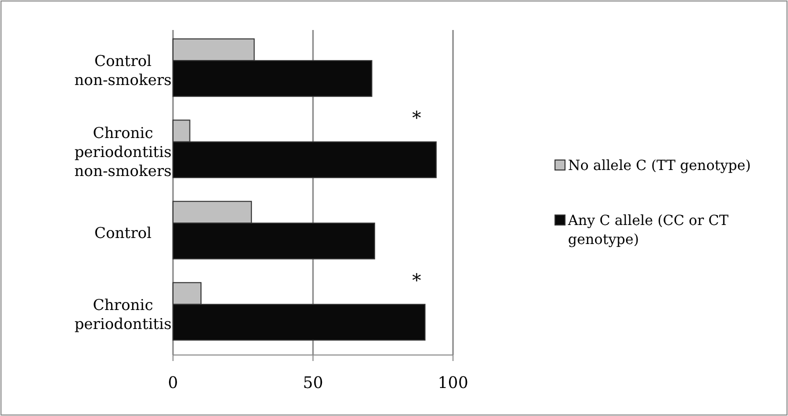 Image resolution: width=788 pixels, height=416 pixels. Describe the element at coordinates (123, 314) in the screenshot. I see `y-tick-label: Chronic periodontitis` at that location.